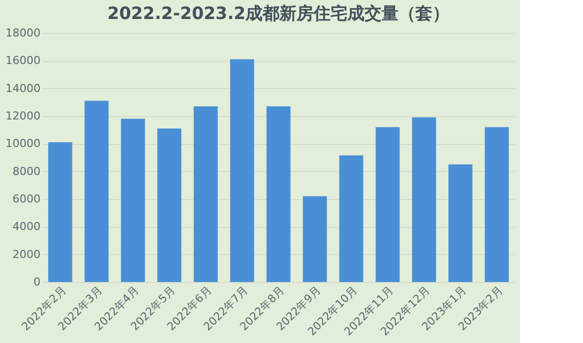 This screenshot has height=343, width=583. I want to click on y-tick-label: 16000, so click(23, 61).